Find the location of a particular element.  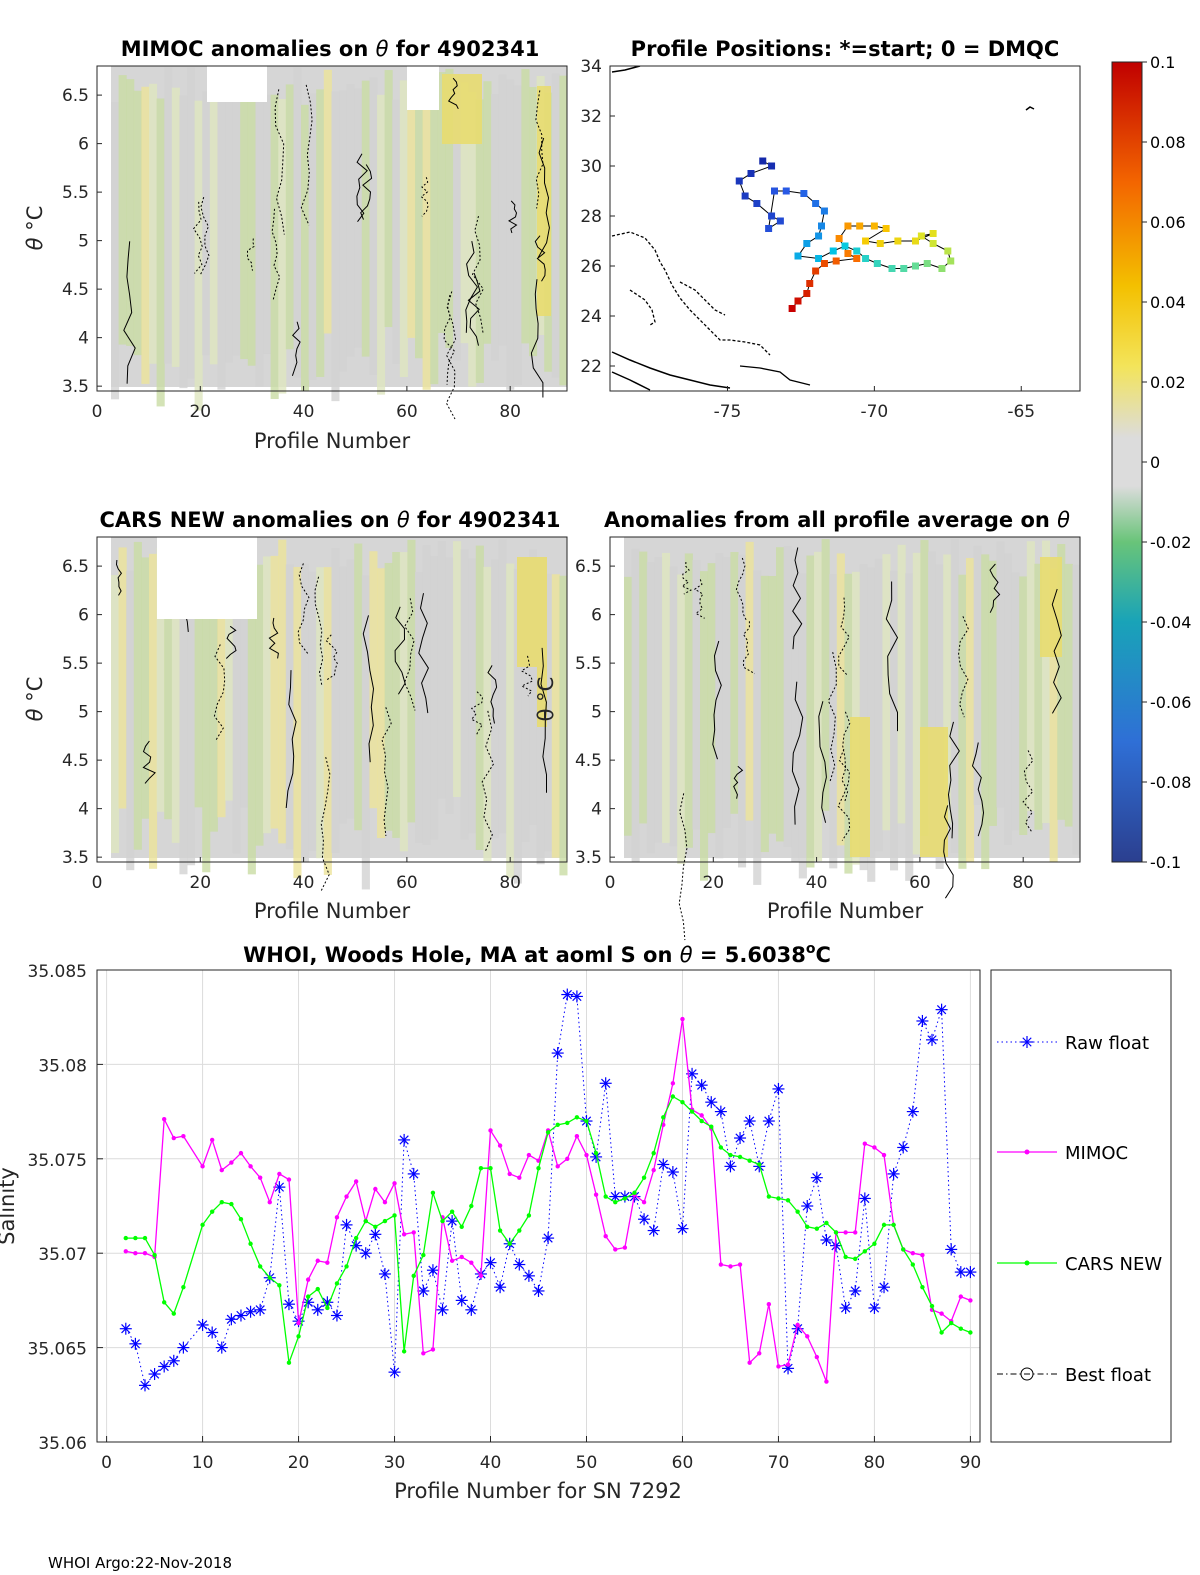

allprof-contour is located at coordinates (797, 753).